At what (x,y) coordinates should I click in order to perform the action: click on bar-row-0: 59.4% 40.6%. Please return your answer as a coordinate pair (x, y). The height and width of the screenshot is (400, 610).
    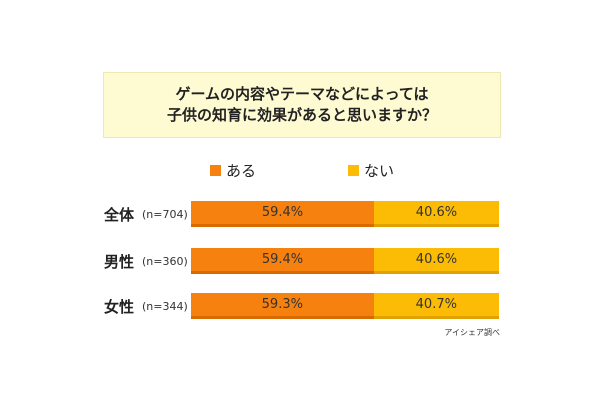
    Looking at the image, I should click on (345, 214).